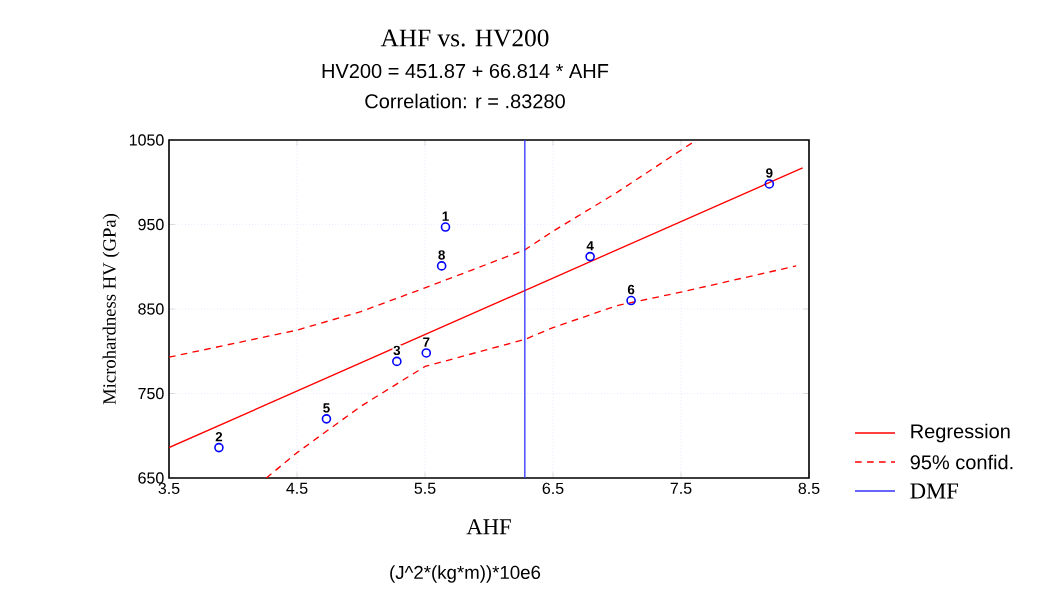 This screenshot has width=1048, height=590. I want to click on y-tick-label: 950, so click(151, 224).